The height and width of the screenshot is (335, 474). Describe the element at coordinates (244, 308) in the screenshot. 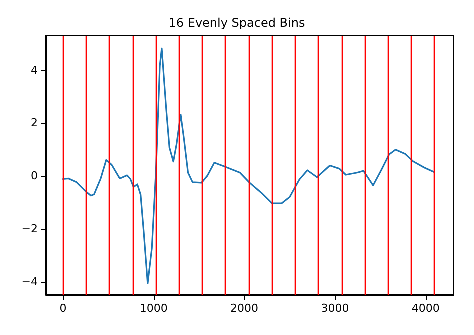

I see `x-tick-label: 2000` at that location.